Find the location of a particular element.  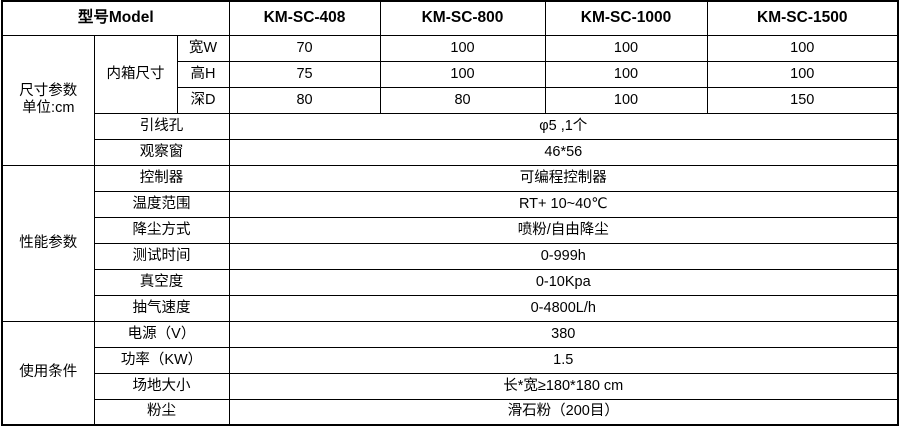

cell-value-merged: 滑石粉（200目） is located at coordinates (563, 412).